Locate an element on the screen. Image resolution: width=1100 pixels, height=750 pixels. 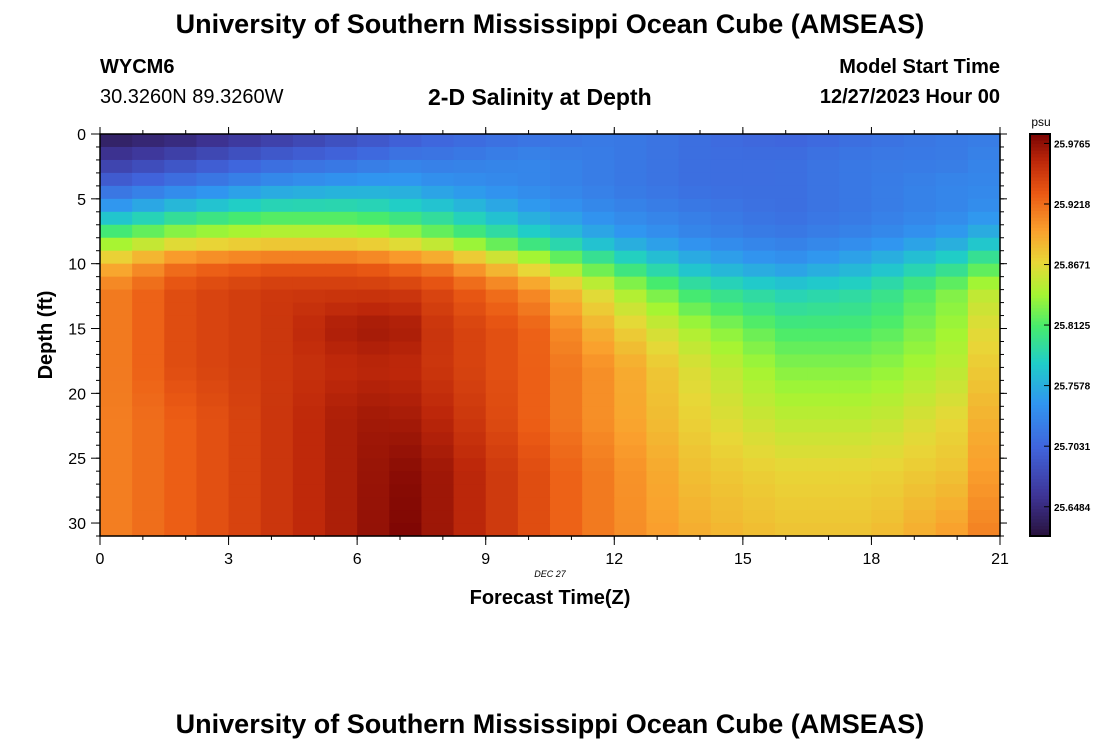
model-start-value: 12/27/2023 Hour 00 is located at coordinates (909, 97).